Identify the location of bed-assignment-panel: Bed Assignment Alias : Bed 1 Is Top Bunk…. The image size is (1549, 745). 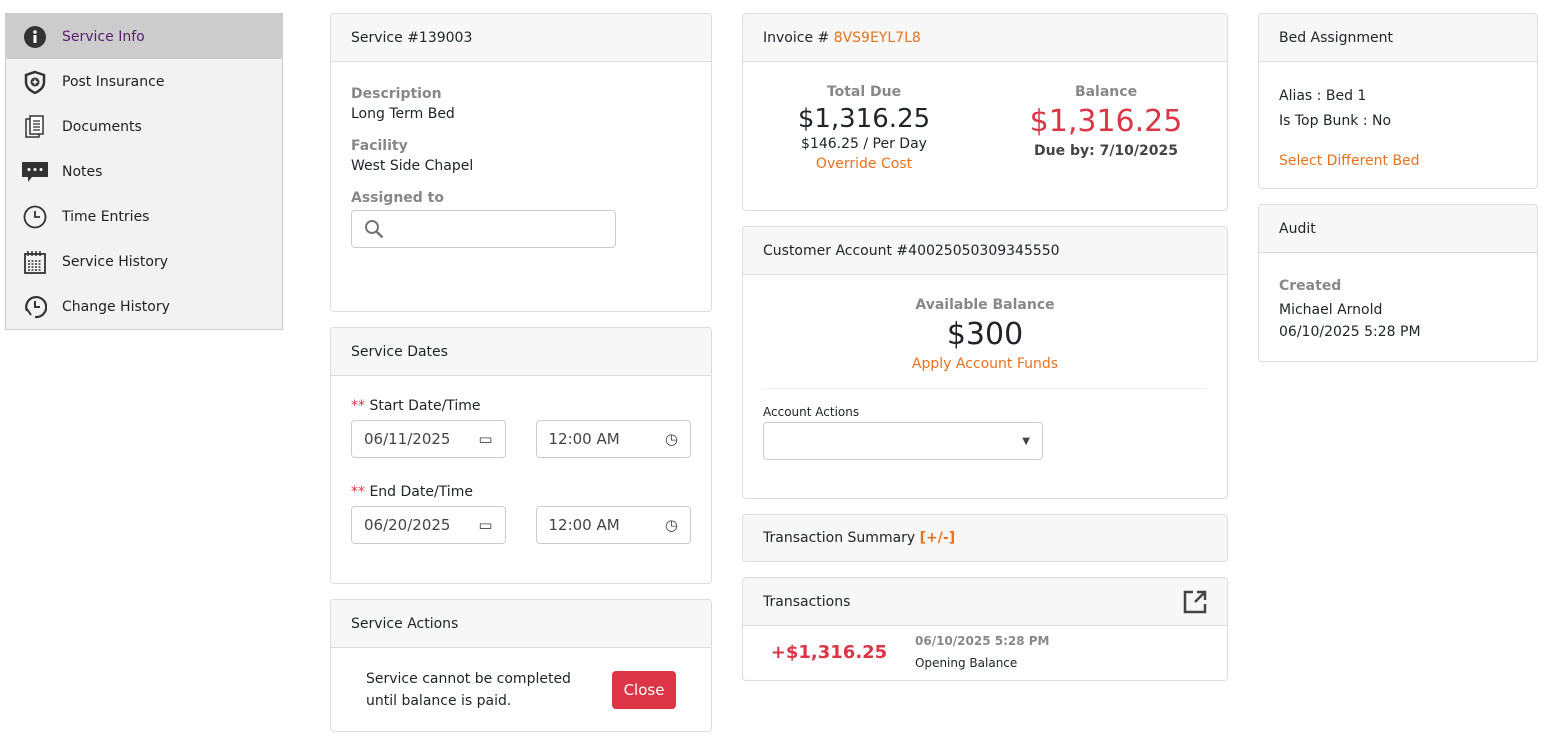
(1398, 101).